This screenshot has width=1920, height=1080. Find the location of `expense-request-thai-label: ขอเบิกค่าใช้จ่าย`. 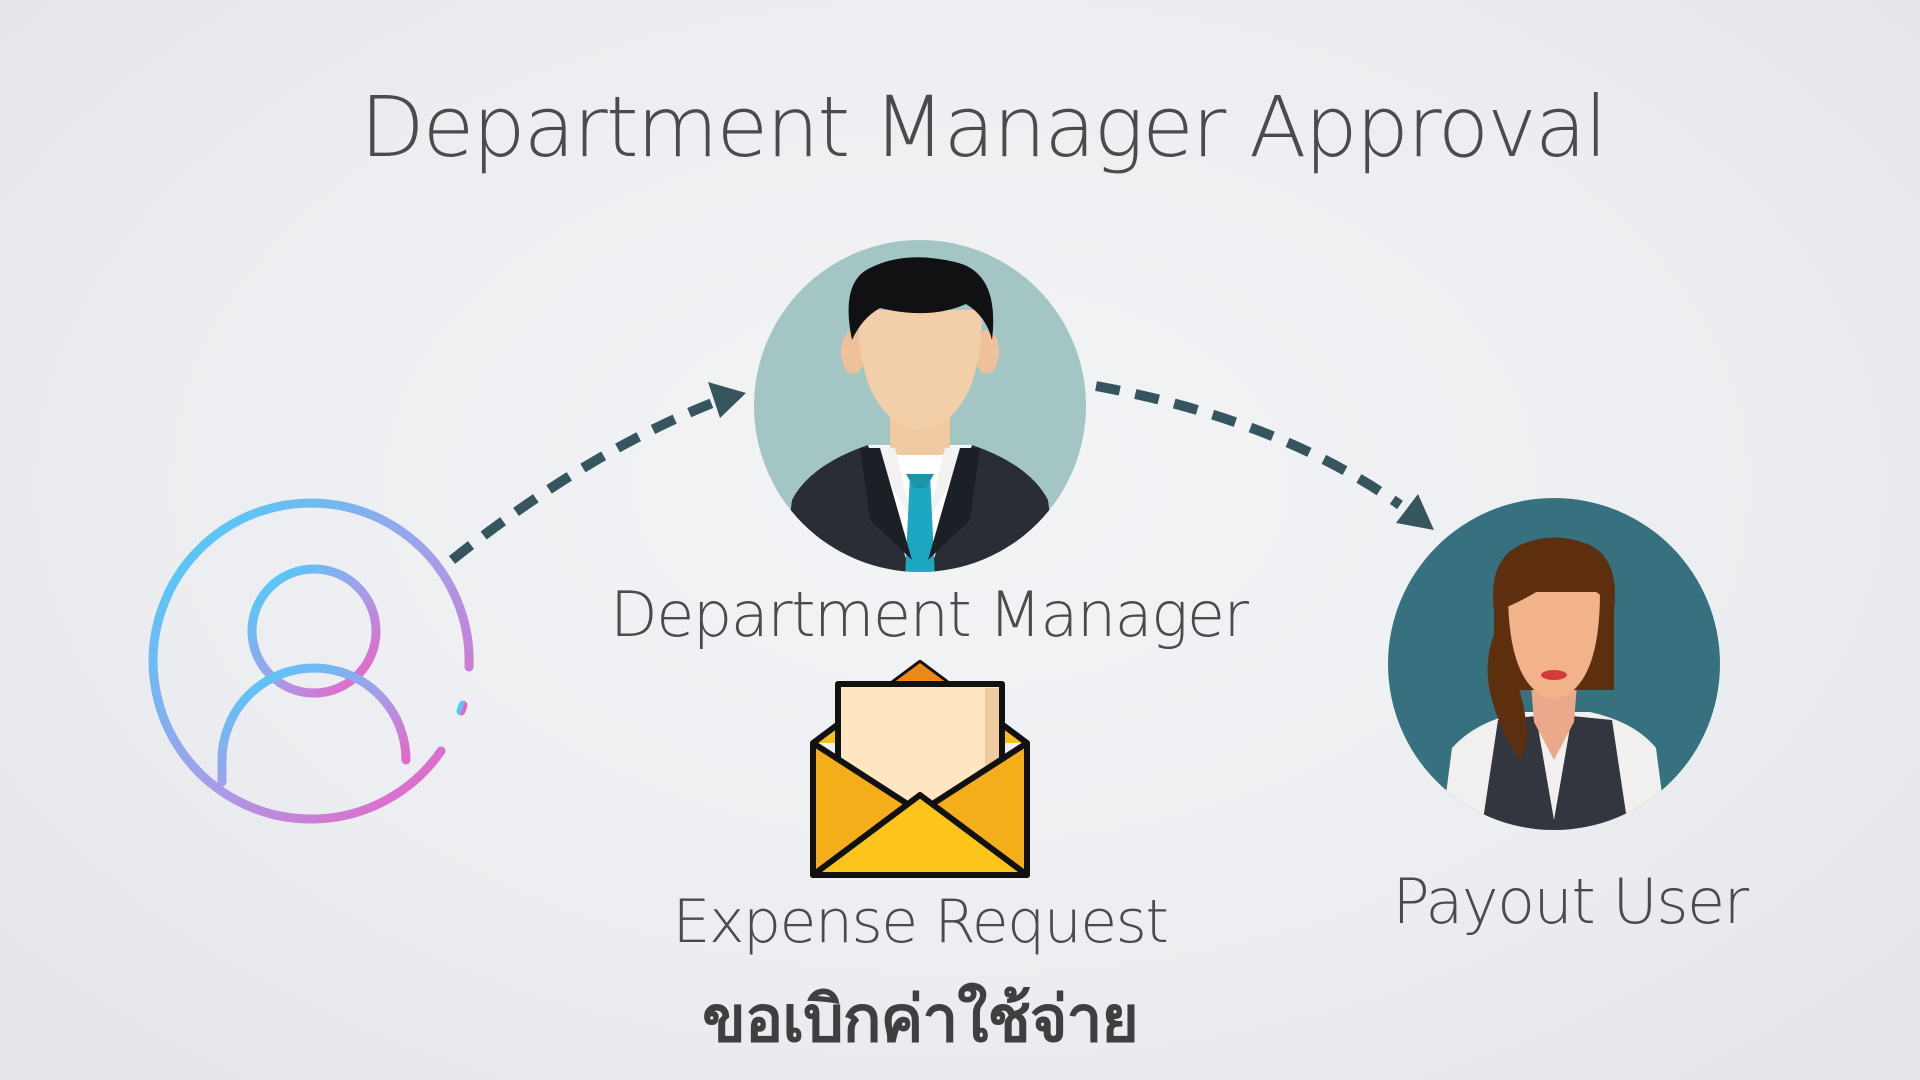

expense-request-thai-label: ขอเบิกค่าใช้จ่าย is located at coordinates (920, 1020).